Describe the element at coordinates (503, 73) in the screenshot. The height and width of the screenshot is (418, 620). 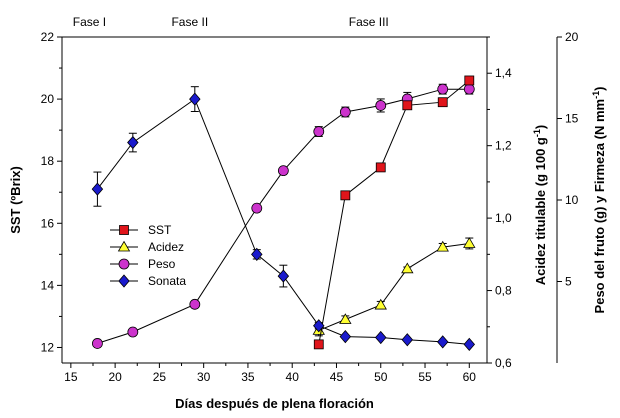
I see `y-right1-tick-label: 1,4` at that location.